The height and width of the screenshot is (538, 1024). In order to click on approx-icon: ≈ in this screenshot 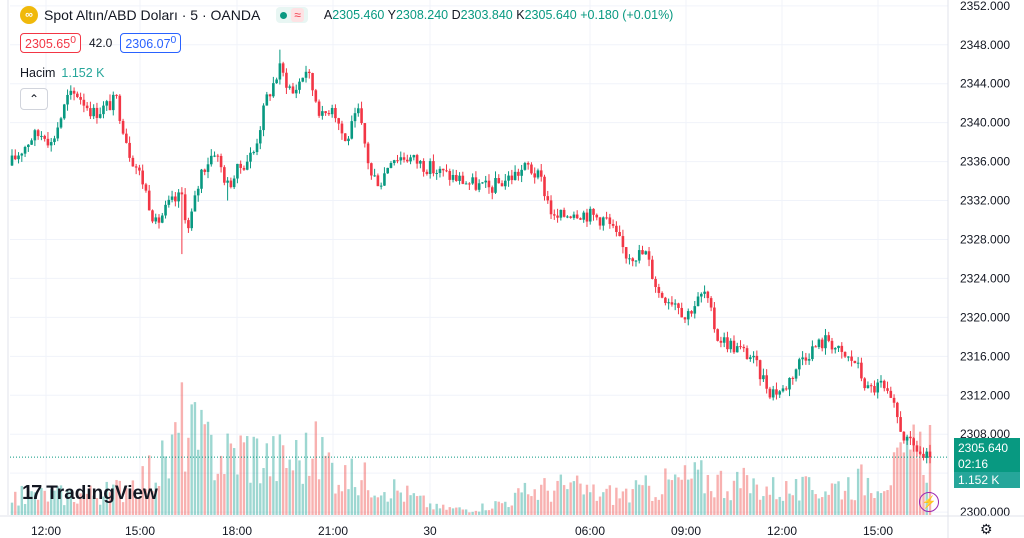, I will do `click(297, 15)`.